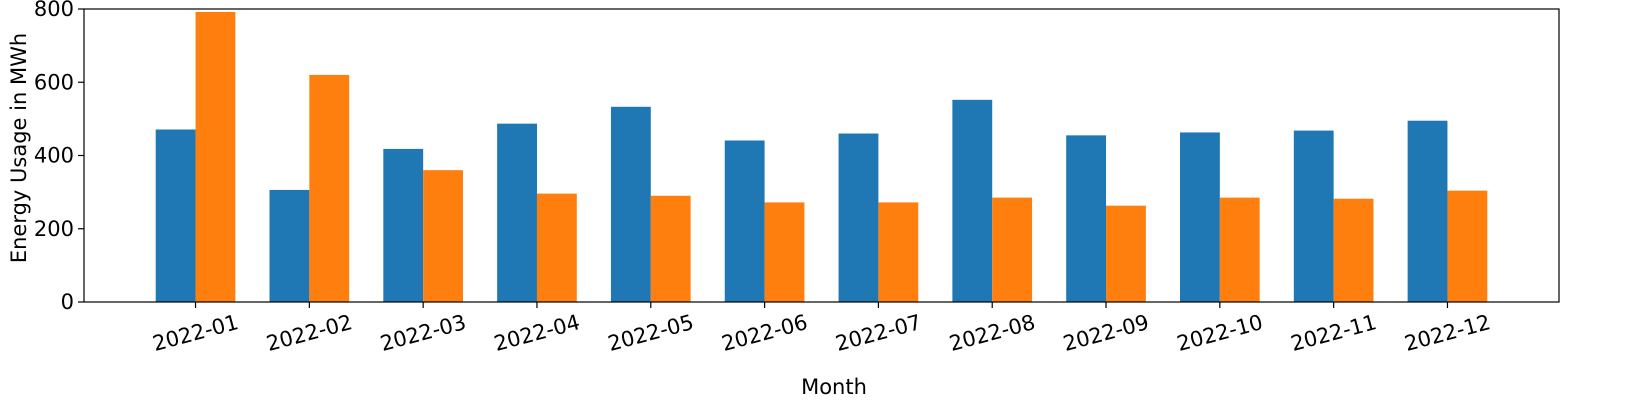  What do you see at coordinates (1447, 333) in the screenshot?
I see `x-tick-label-2022-12: 2022-12` at bounding box center [1447, 333].